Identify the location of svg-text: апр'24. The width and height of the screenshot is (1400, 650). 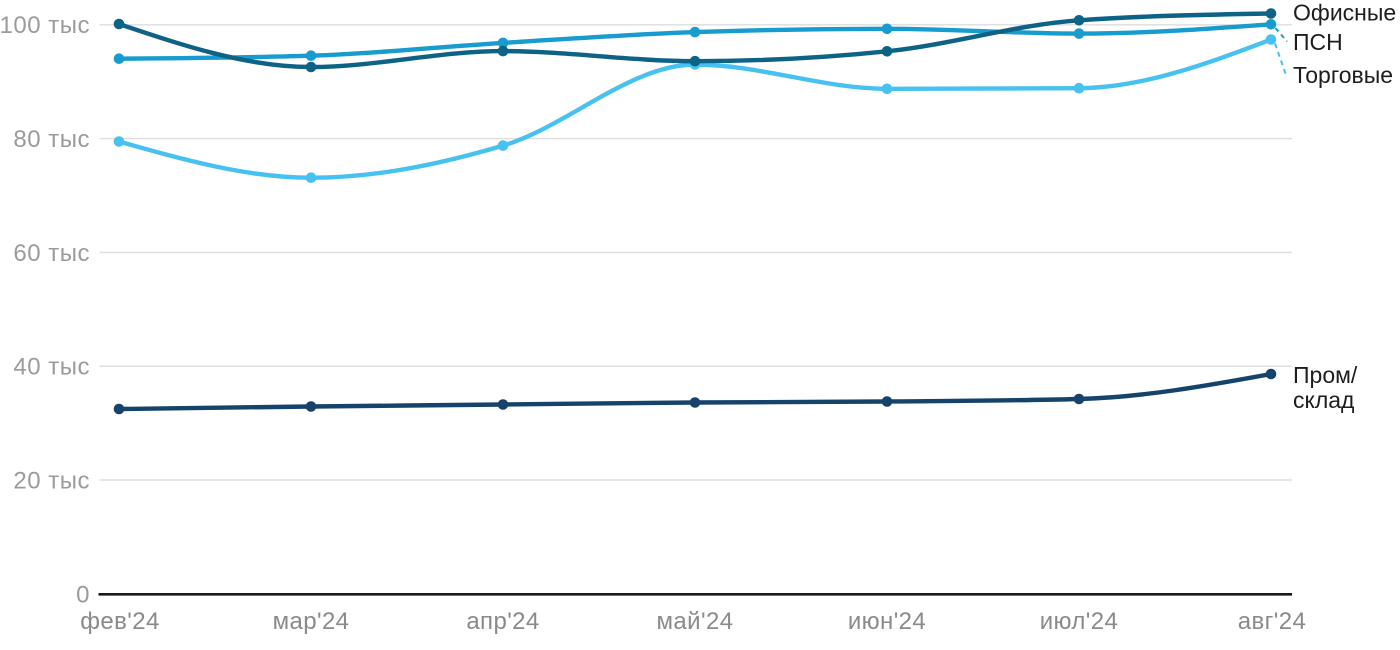
(502, 621).